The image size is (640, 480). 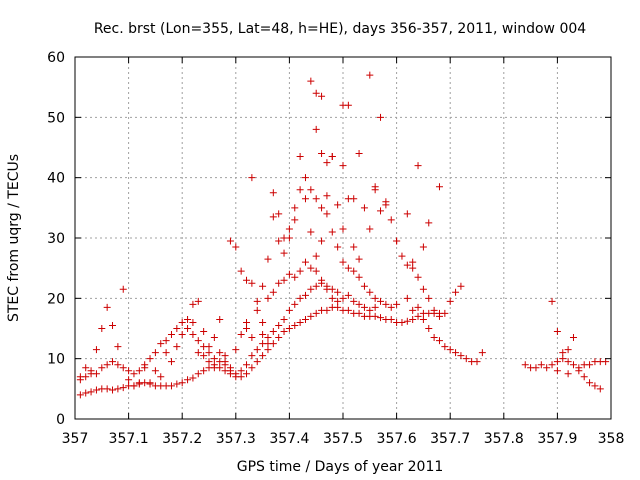 I want to click on x-tick-label: 357.2, so click(x=182, y=439).